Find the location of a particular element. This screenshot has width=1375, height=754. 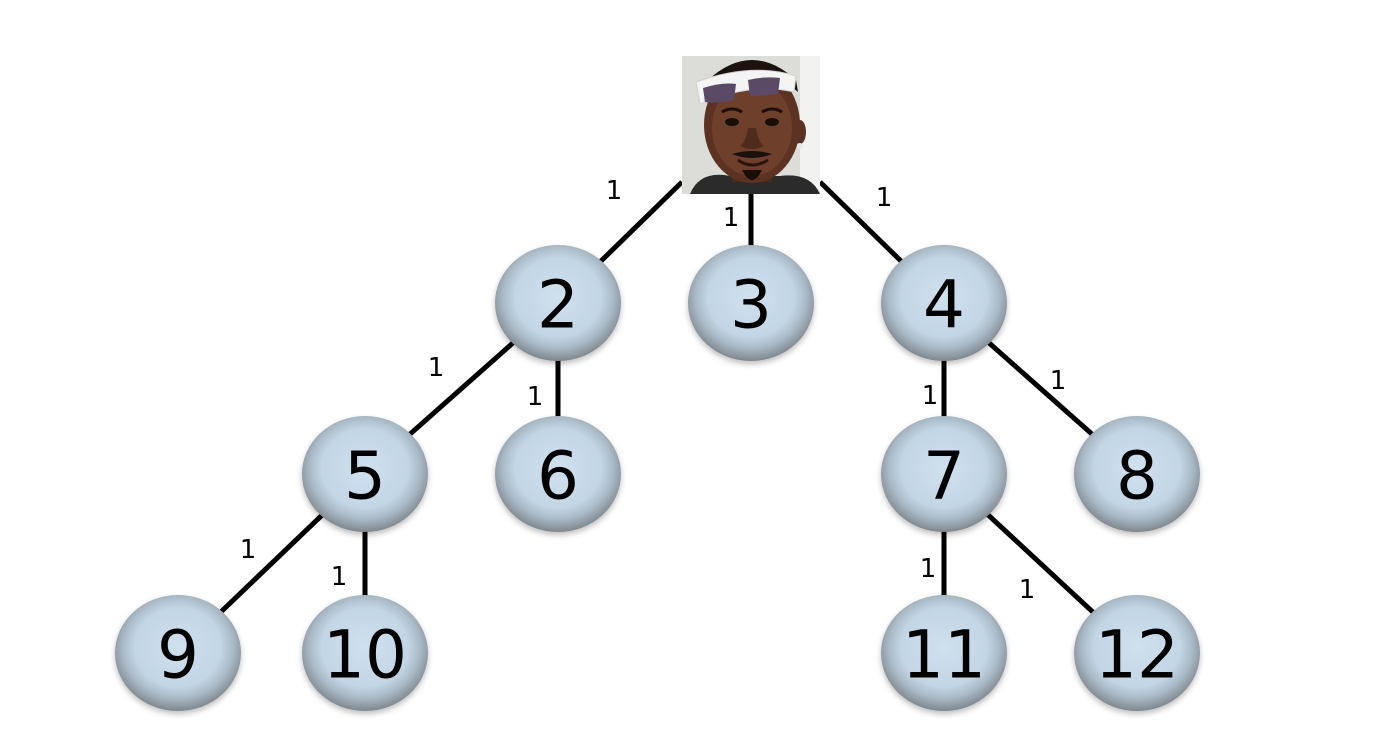

tree-node-10: 10 is located at coordinates (365, 653).